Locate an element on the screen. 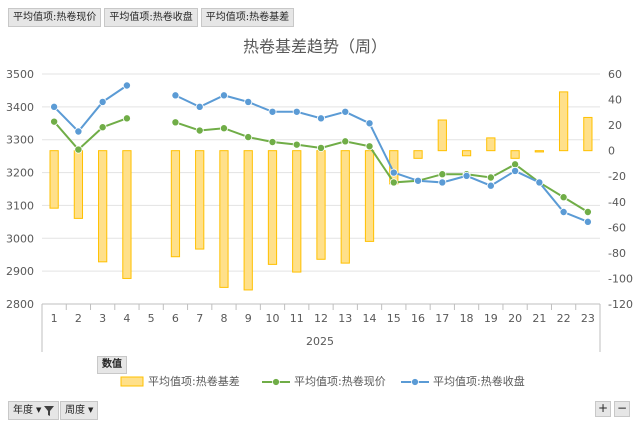 This screenshot has height=427, width=640. field-button-futures: 平均值项:热卷收盘 is located at coordinates (151, 17).